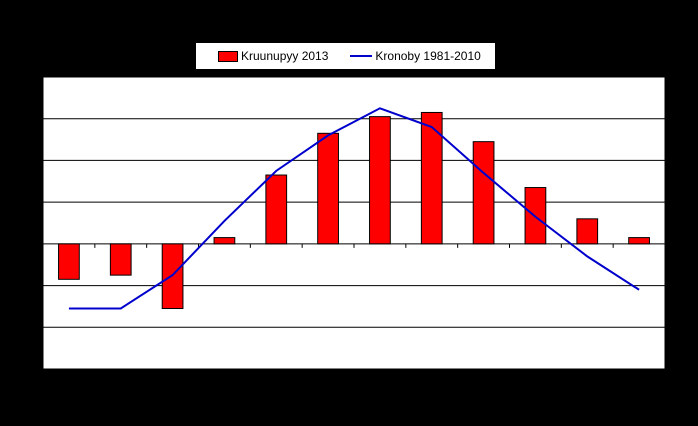 This screenshot has height=426, width=698. What do you see at coordinates (428, 56) in the screenshot?
I see `legend-line-label: Kronoby 1981-2010` at bounding box center [428, 56].